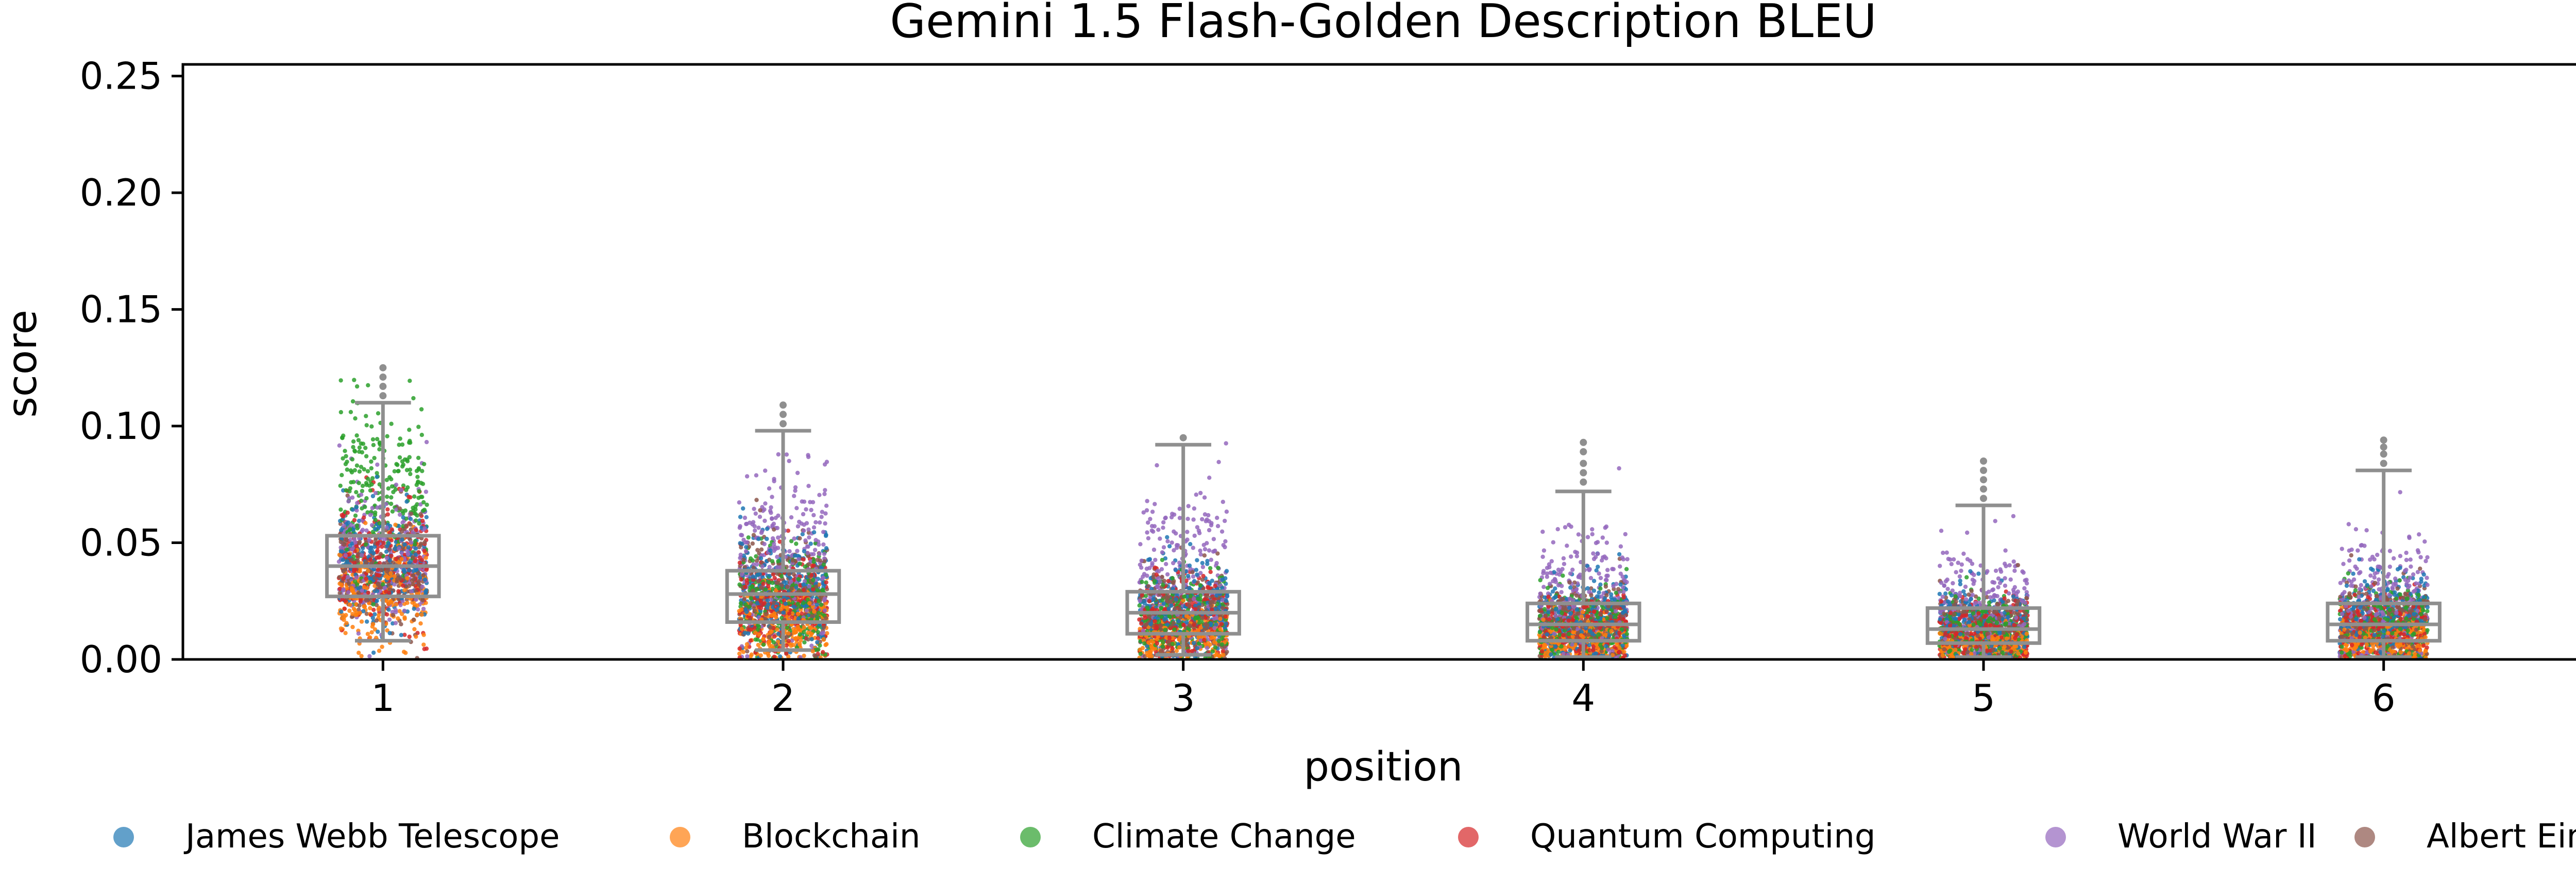 This screenshot has width=2576, height=883. What do you see at coordinates (1383, 24) in the screenshot?
I see `chart-title: Gemini 1.5 Flash-Golden Description BLEU` at bounding box center [1383, 24].